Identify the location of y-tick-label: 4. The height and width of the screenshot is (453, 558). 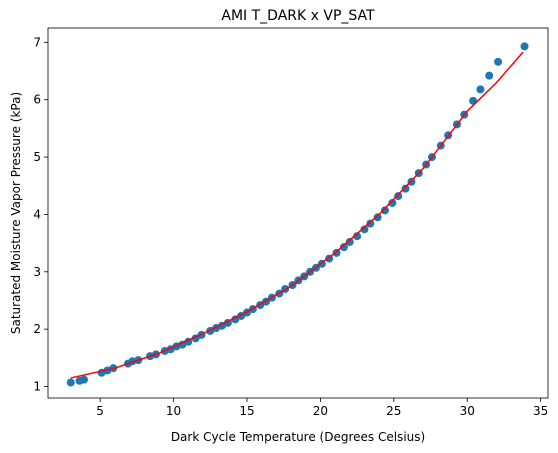
(37, 214).